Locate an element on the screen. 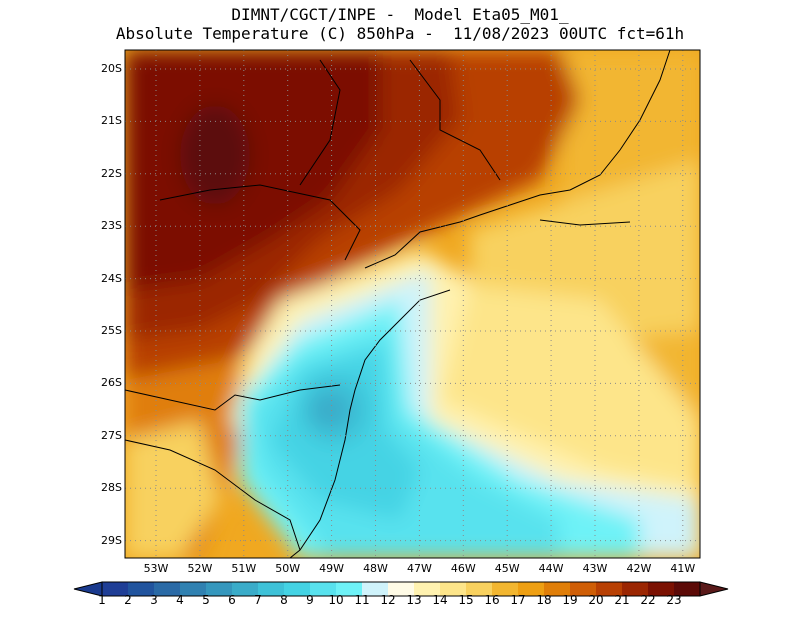 The height and width of the screenshot is (618, 800). colorbar-label: 21 is located at coordinates (622, 600).